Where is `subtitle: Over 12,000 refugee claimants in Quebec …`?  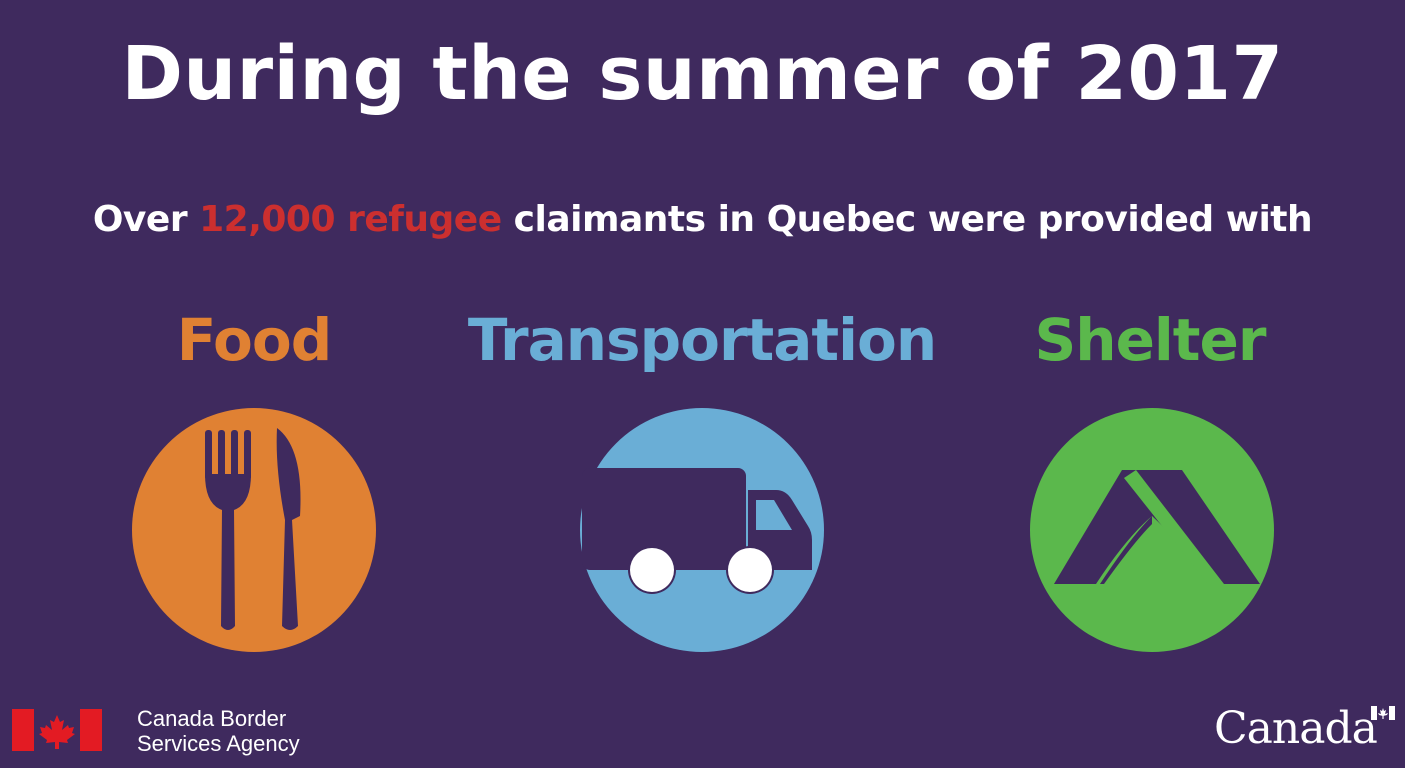 subtitle: Over 12,000 refugee claimants in Quebec … is located at coordinates (702, 220).